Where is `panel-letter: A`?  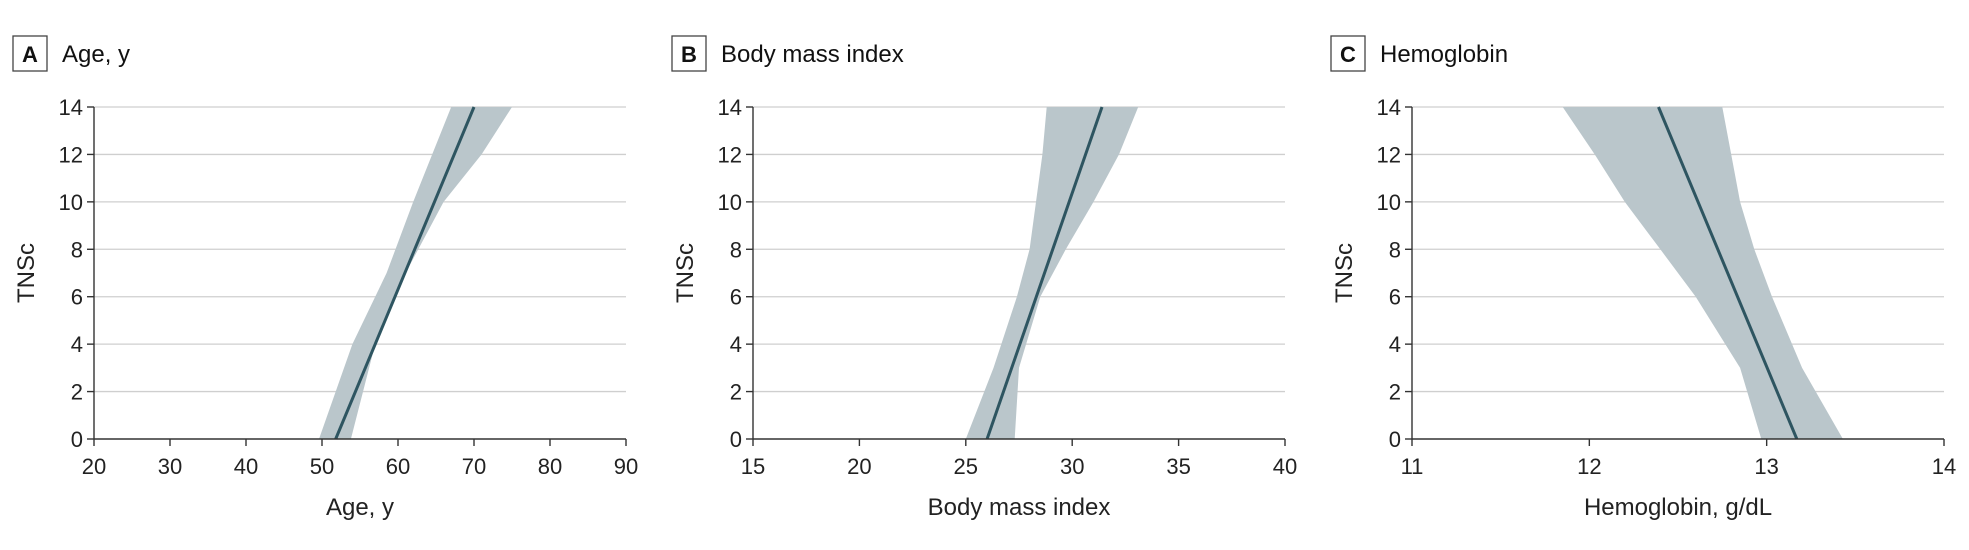
panel-letter: A is located at coordinates (30, 54).